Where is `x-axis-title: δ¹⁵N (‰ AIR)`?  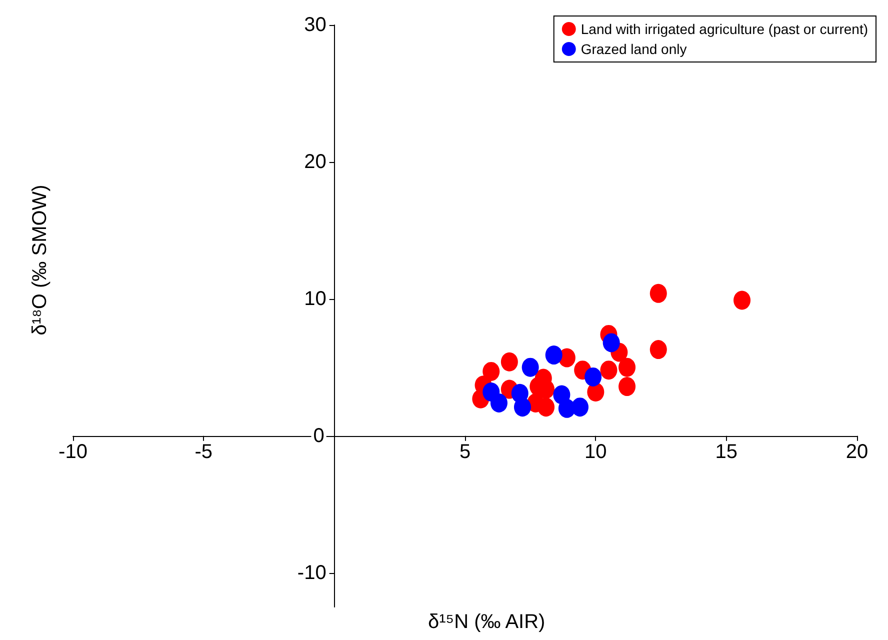 x-axis-title: δ¹⁵N (‰ AIR) is located at coordinates (487, 622).